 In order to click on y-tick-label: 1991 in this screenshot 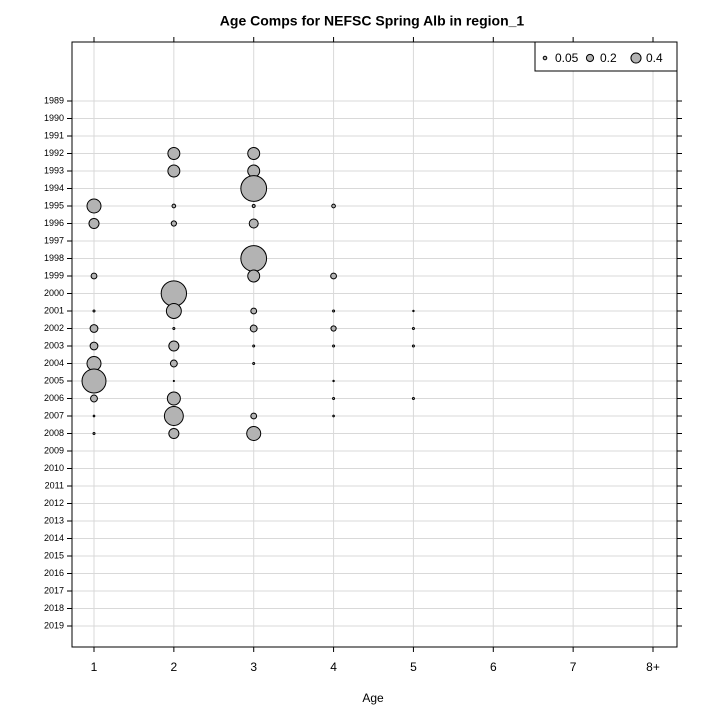, I will do `click(54, 135)`.